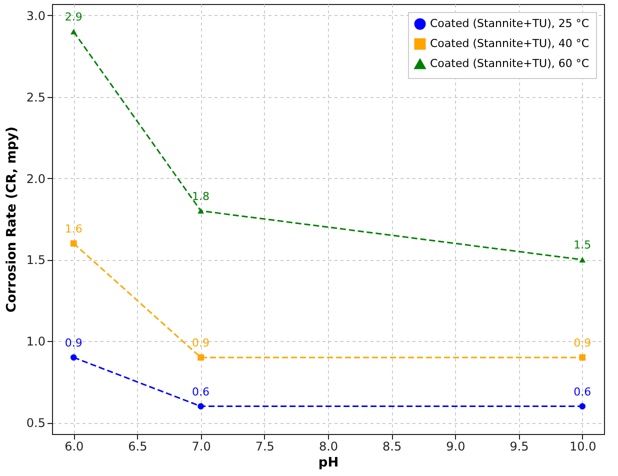  What do you see at coordinates (36, 423) in the screenshot?
I see `y-tick-label: 0.5` at bounding box center [36, 423].